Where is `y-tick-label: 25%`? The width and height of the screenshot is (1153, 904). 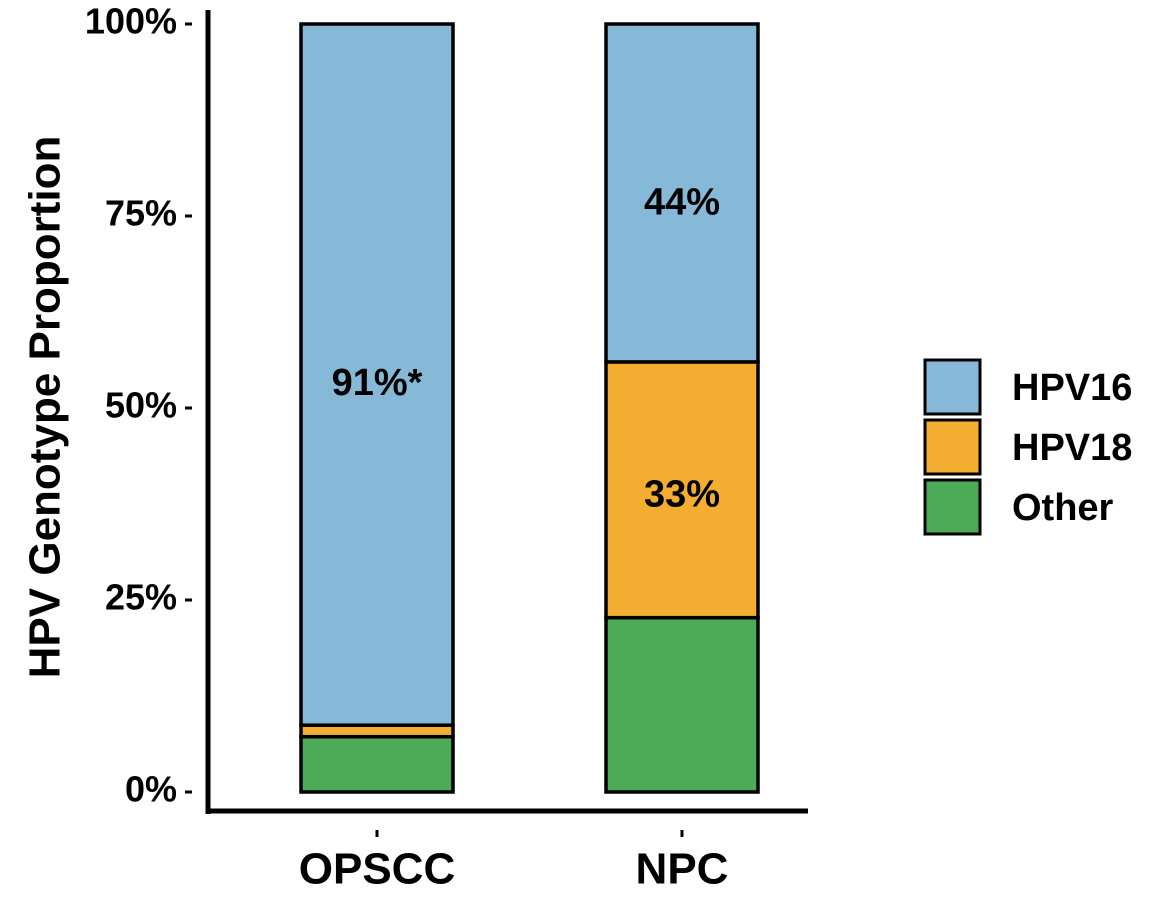
y-tick-label: 25% is located at coordinates (141, 597).